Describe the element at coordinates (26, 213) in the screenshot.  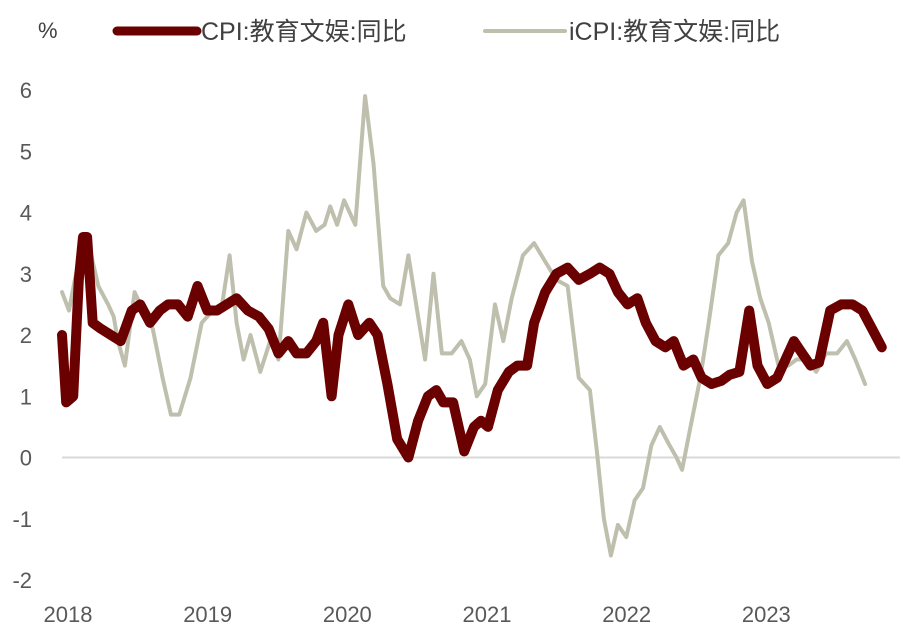
I see `y-tick-label: 4` at that location.